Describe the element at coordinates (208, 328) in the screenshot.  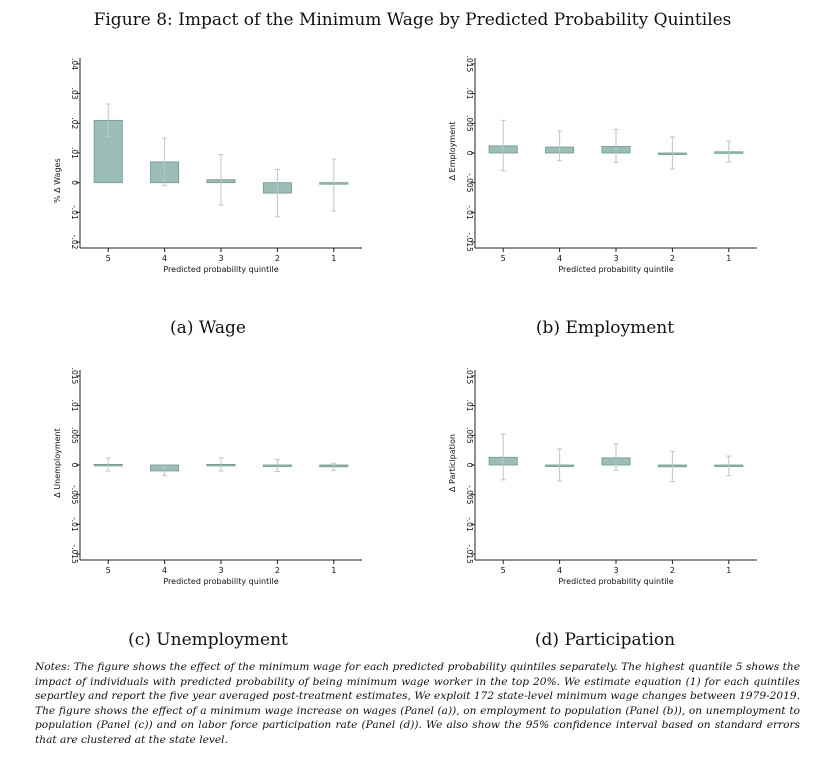
I see `panel-a-caption: (a) Wage` at that location.